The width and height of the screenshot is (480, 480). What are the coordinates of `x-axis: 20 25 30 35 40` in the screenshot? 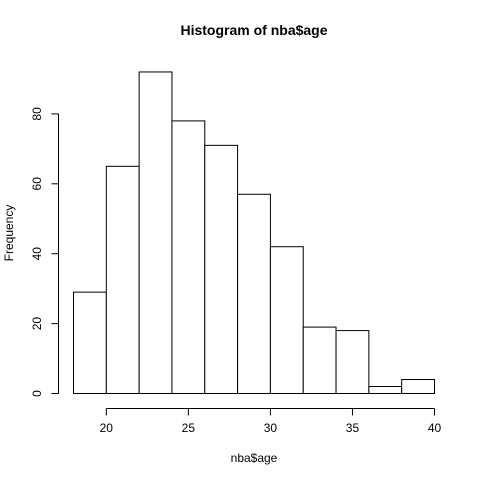 It's located at (271, 421).